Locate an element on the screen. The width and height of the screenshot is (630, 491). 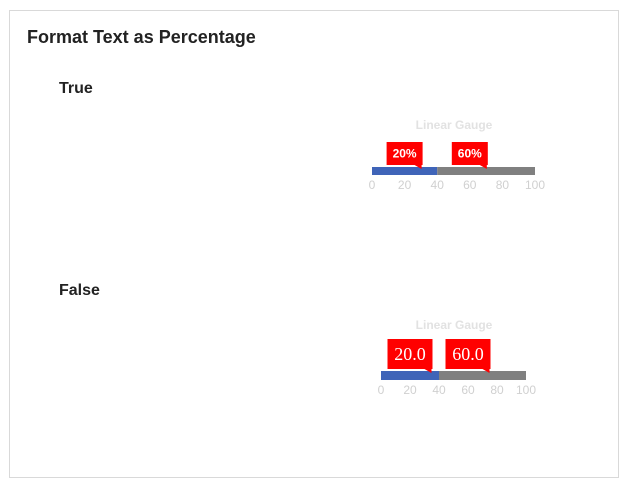
pointer-label: 20% is located at coordinates (405, 154).